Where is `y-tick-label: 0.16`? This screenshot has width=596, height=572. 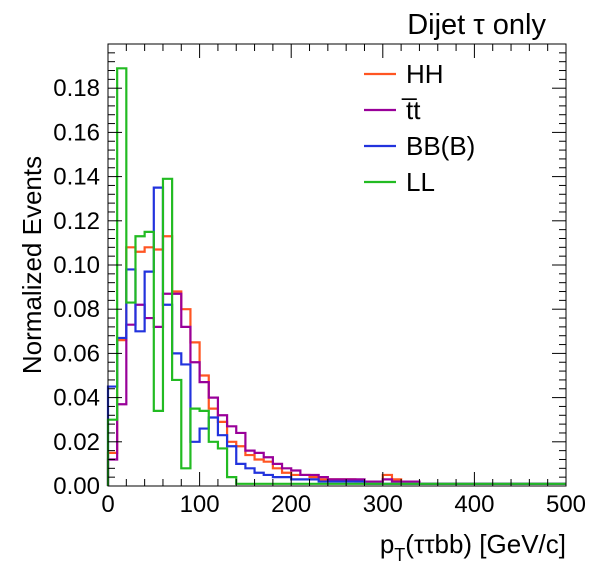
y-tick-label: 0.16 is located at coordinates (76, 132).